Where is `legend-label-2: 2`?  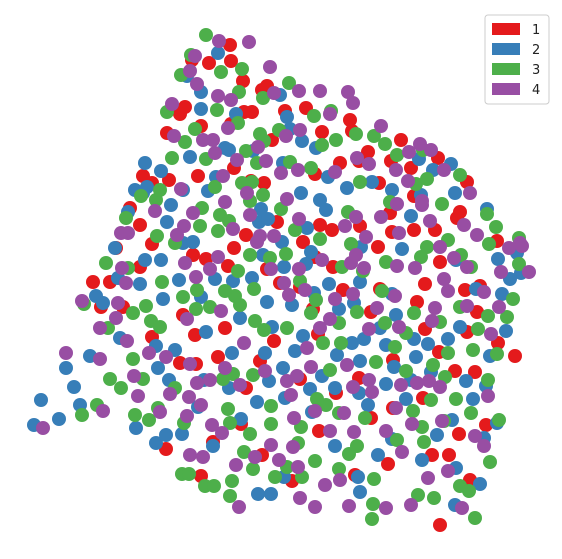
legend-label-2: 2 is located at coordinates (536, 50).